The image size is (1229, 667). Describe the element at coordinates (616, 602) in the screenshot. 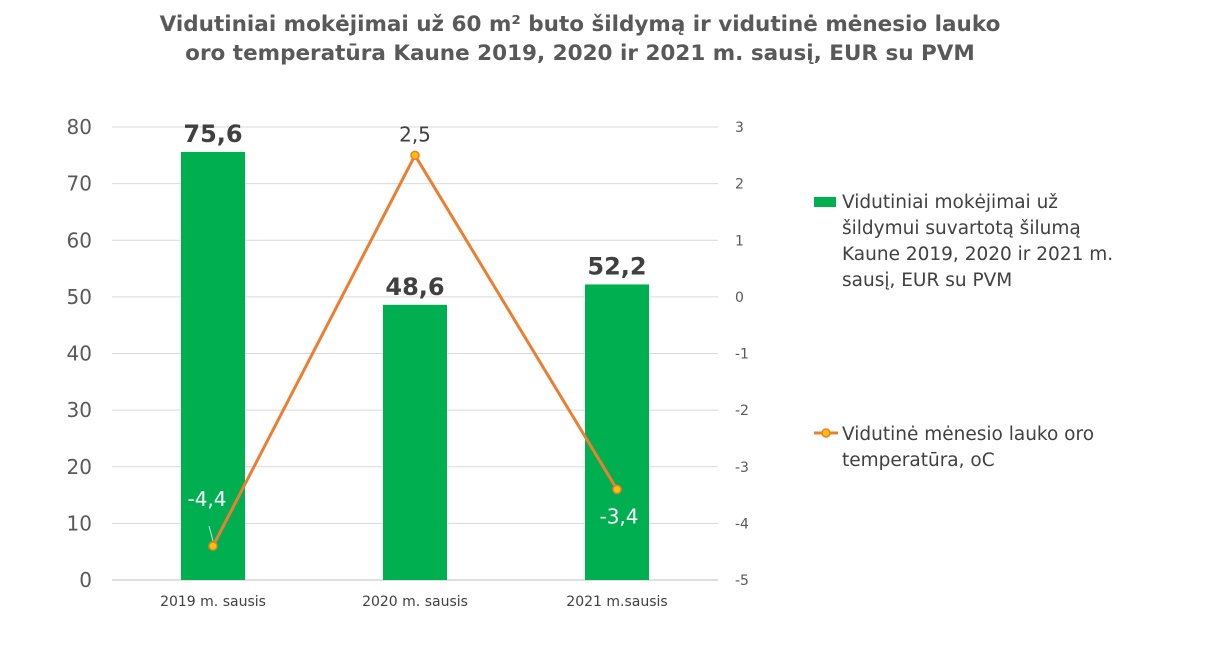

I see `category-label: 2021 m.sausis` at that location.